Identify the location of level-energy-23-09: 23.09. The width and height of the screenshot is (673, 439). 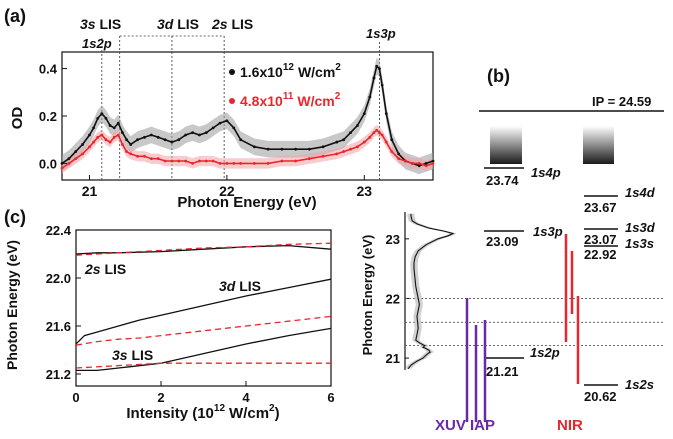
(502, 241).